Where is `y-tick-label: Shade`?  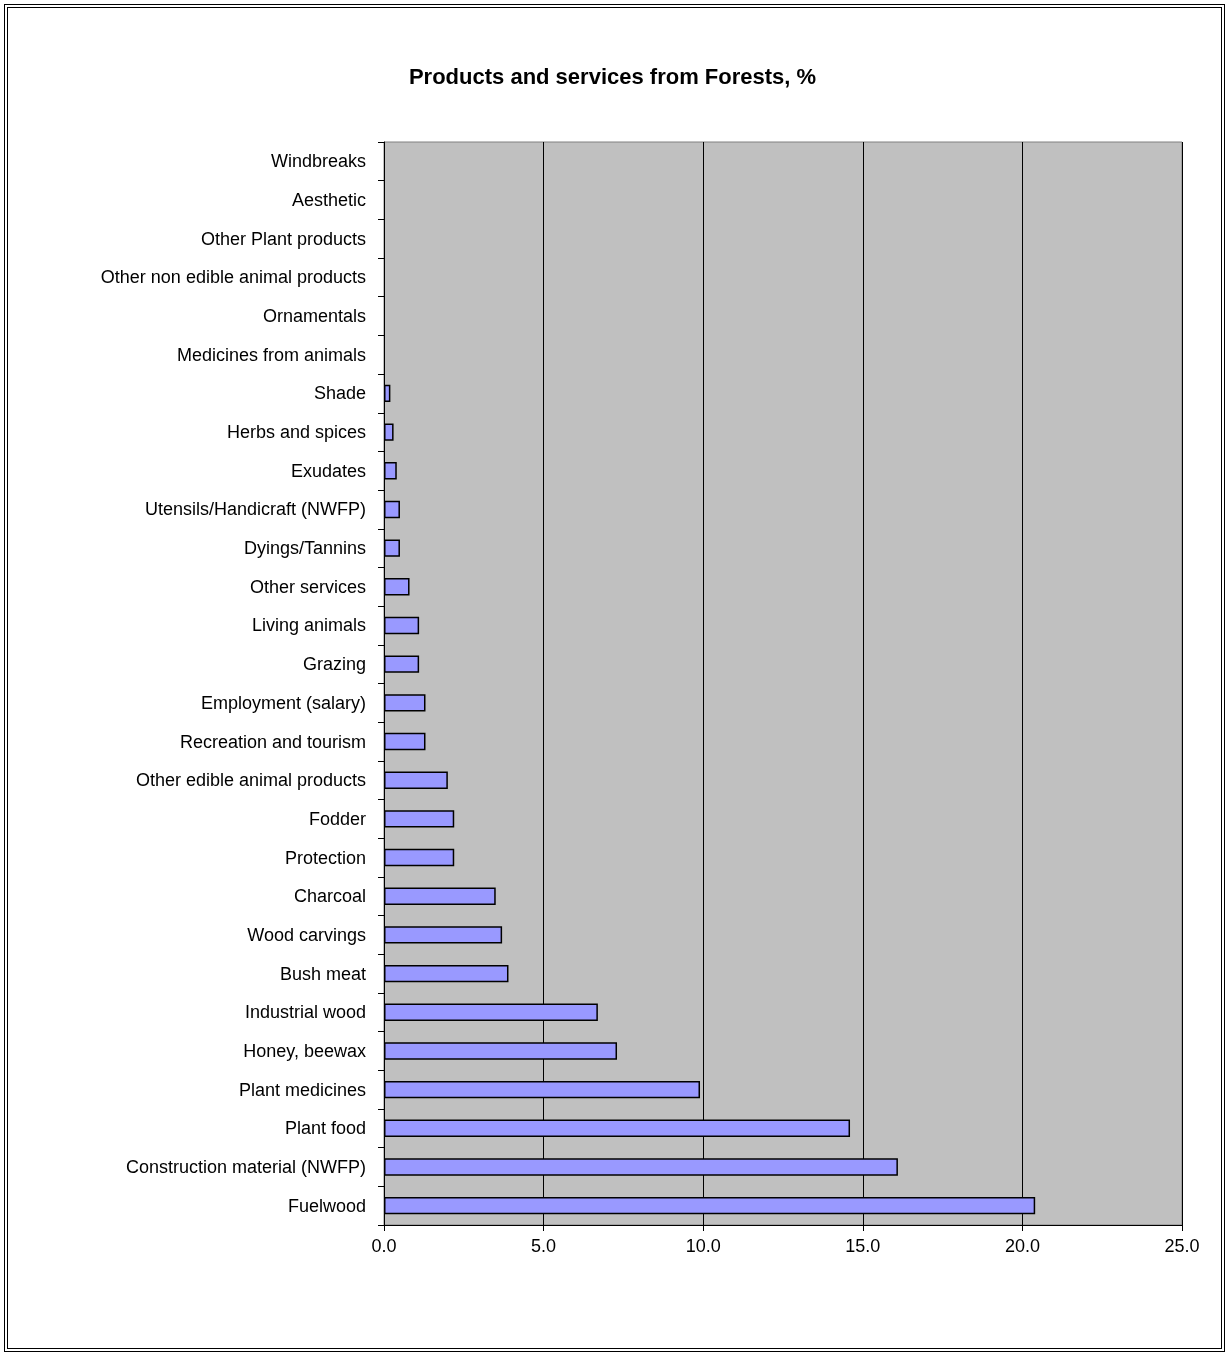
y-tick-label: Shade is located at coordinates (339, 393).